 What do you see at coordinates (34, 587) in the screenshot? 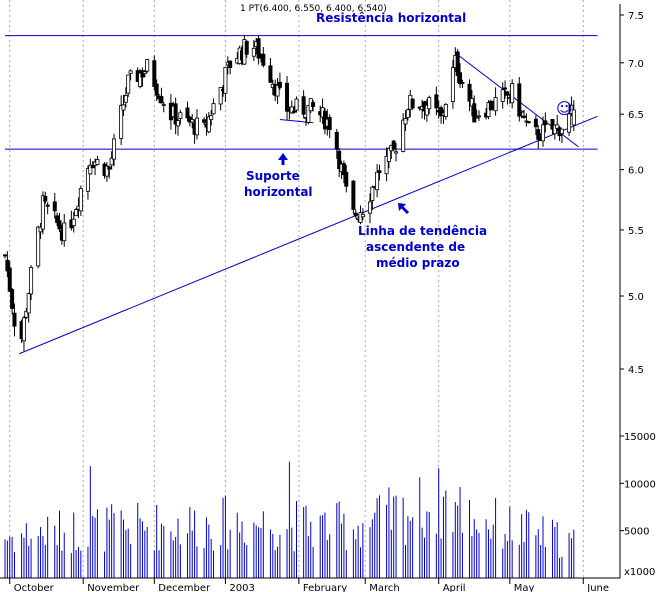
I see `month-label: October` at bounding box center [34, 587].